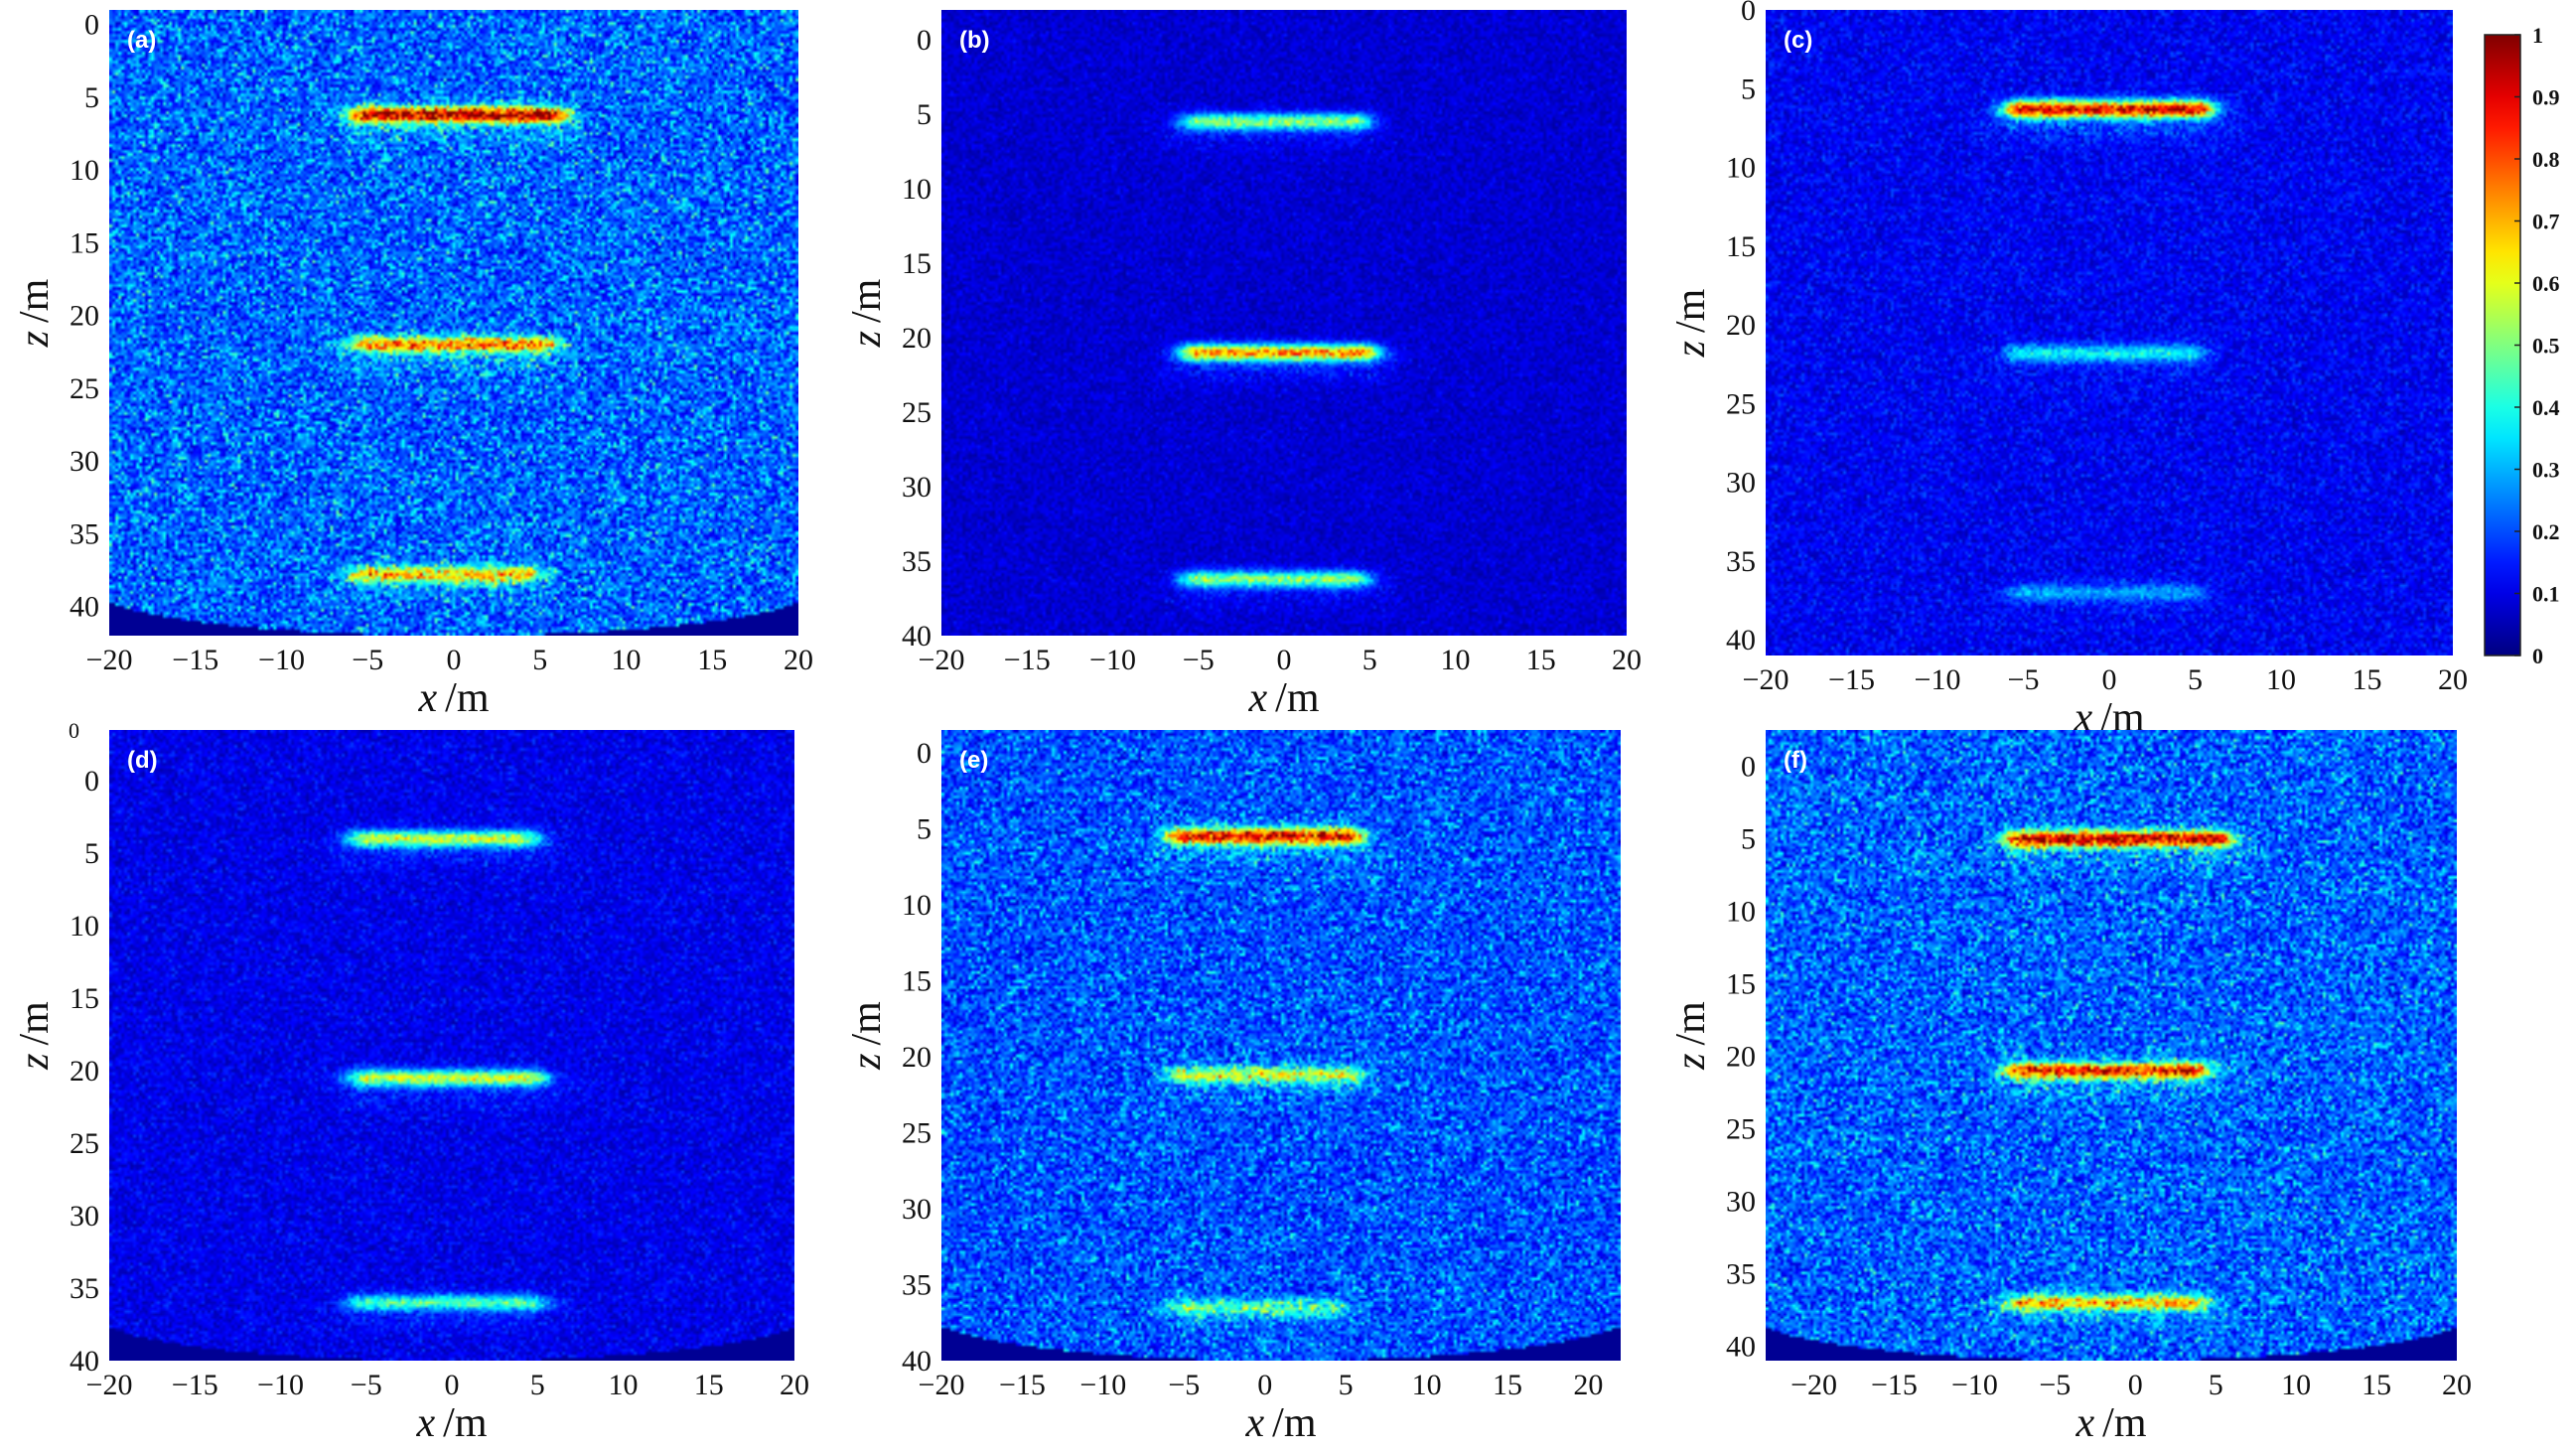 Image resolution: width=2576 pixels, height=1455 pixels. Describe the element at coordinates (74, 730) in the screenshot. I see `y-tick-label-top: 0` at that location.